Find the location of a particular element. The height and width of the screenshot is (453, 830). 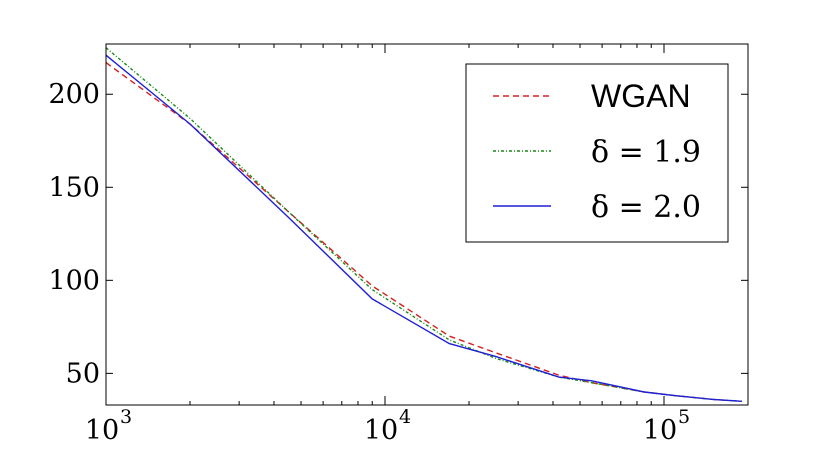

legend: WGAN δ = 1.9 δ = 2.0 is located at coordinates (597, 153).